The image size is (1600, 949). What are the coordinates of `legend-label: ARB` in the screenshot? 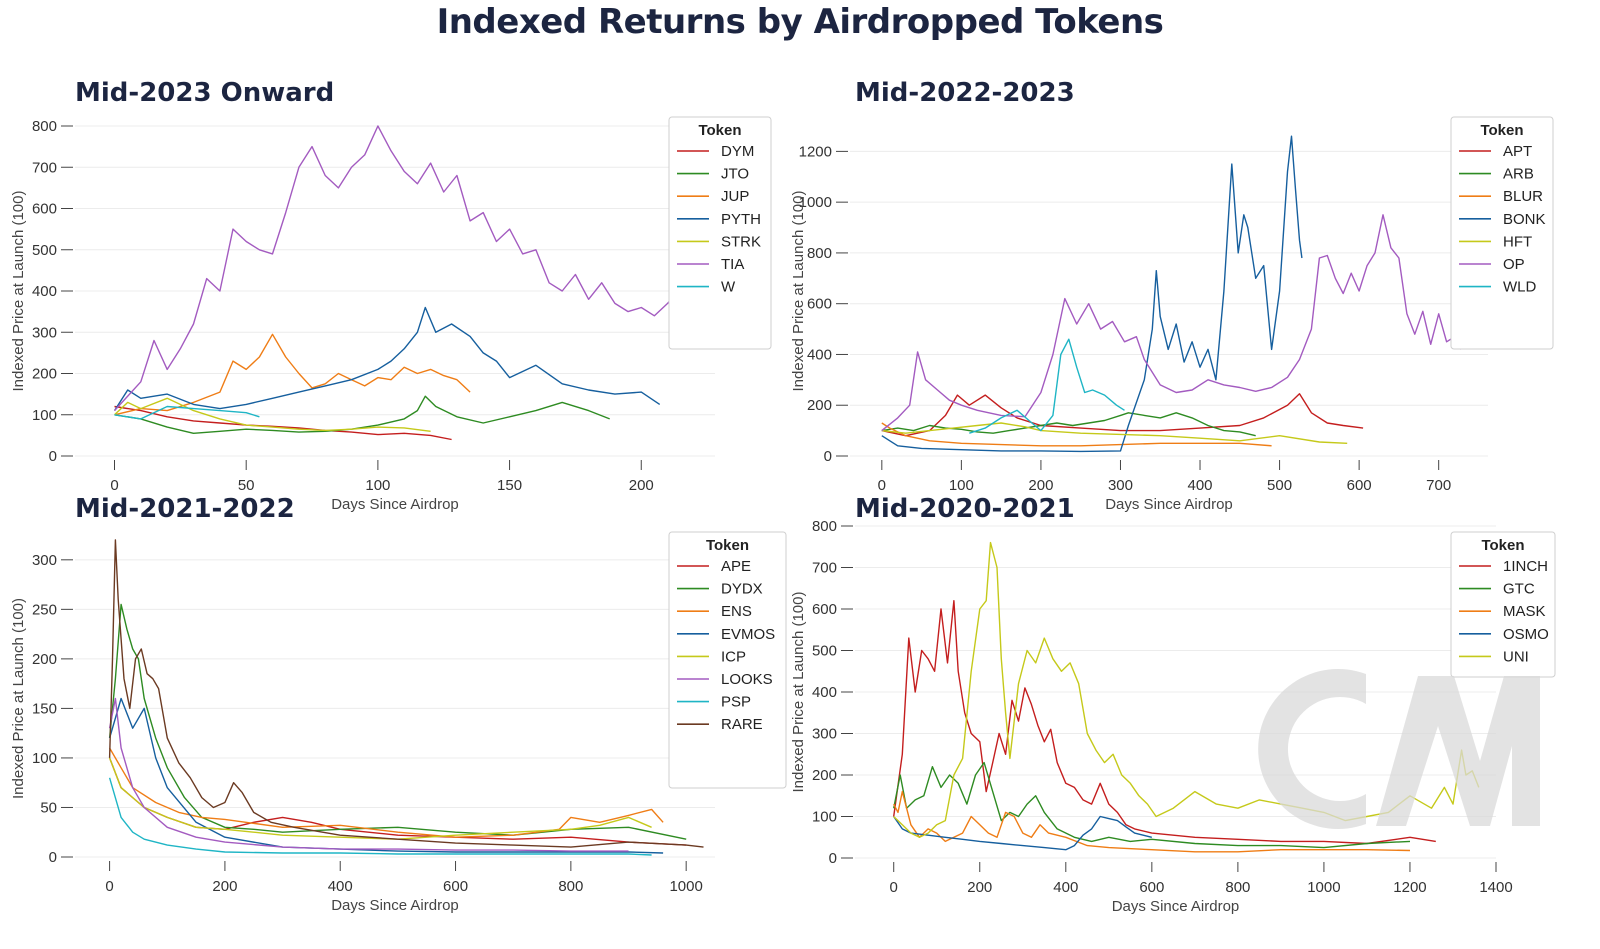 It's located at (1518, 174).